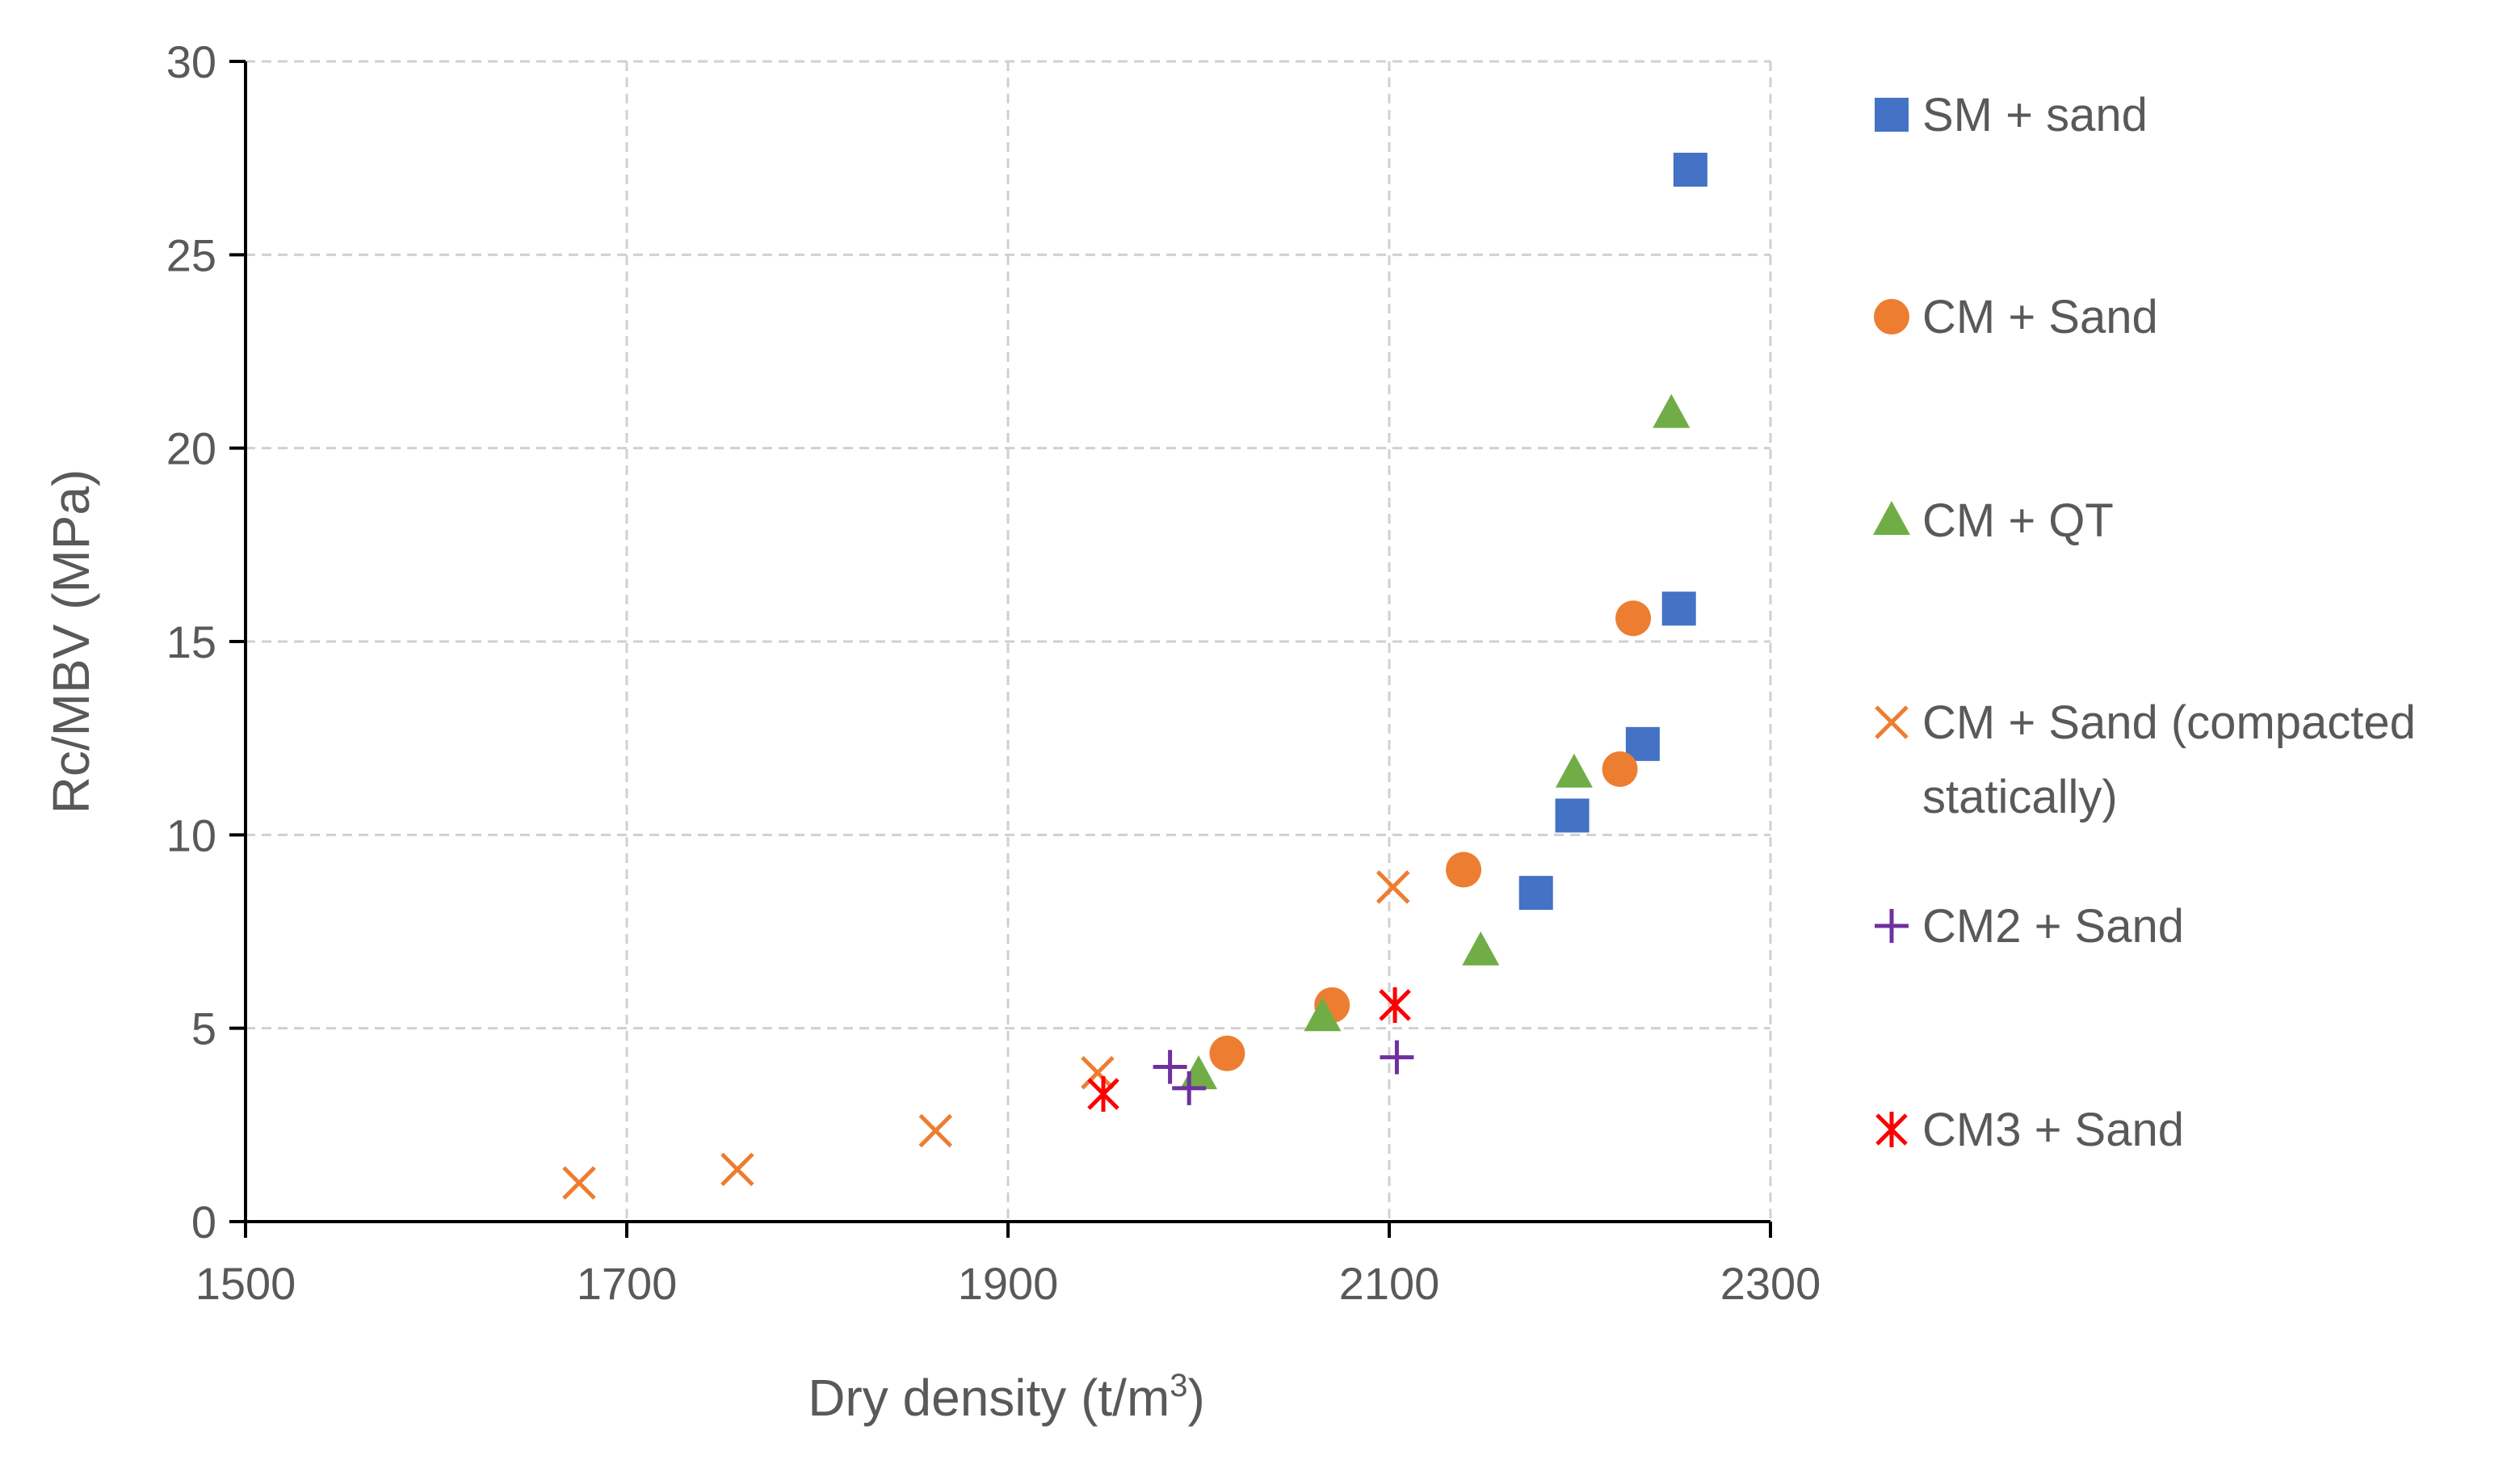  I want to click on x-tick-label: 1700, so click(627, 1283).